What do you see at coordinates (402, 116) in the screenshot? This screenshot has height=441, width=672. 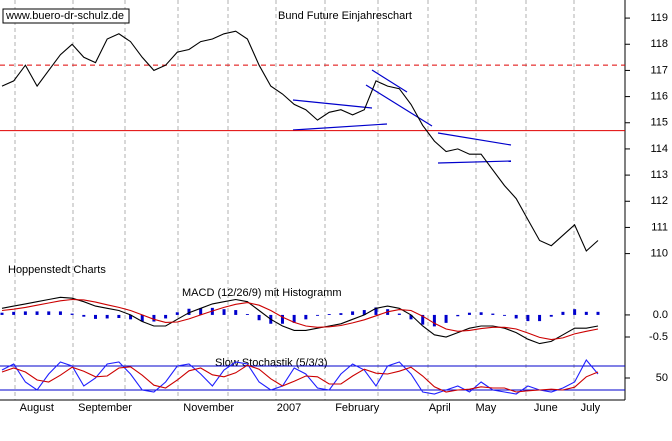 I see `trendlines` at bounding box center [402, 116].